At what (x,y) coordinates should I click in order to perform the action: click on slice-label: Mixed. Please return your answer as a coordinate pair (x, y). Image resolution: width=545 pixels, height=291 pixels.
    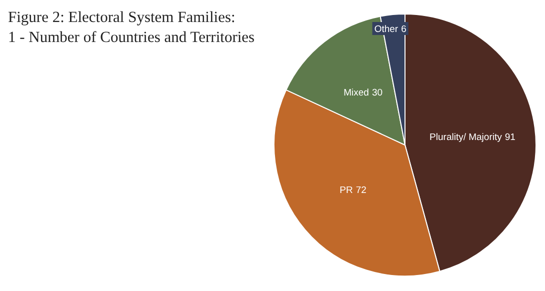
    Looking at the image, I should click on (356, 92).